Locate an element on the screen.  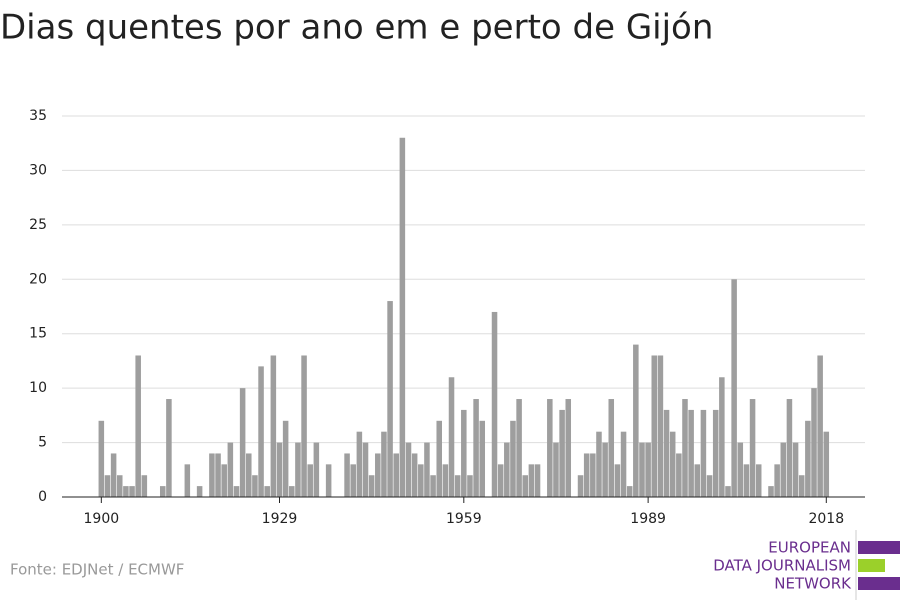
chart-title: Dias quentes por ano em e perto de Gijón is located at coordinates (356, 28).